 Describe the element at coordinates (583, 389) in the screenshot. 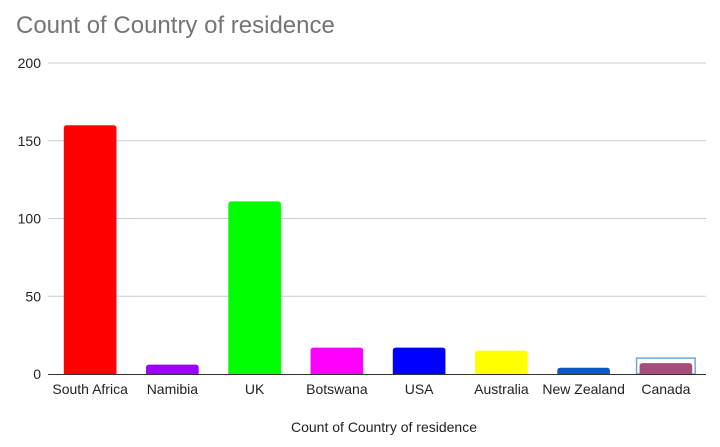

I see `x-tick-label-new-zealand: New Zealand` at that location.